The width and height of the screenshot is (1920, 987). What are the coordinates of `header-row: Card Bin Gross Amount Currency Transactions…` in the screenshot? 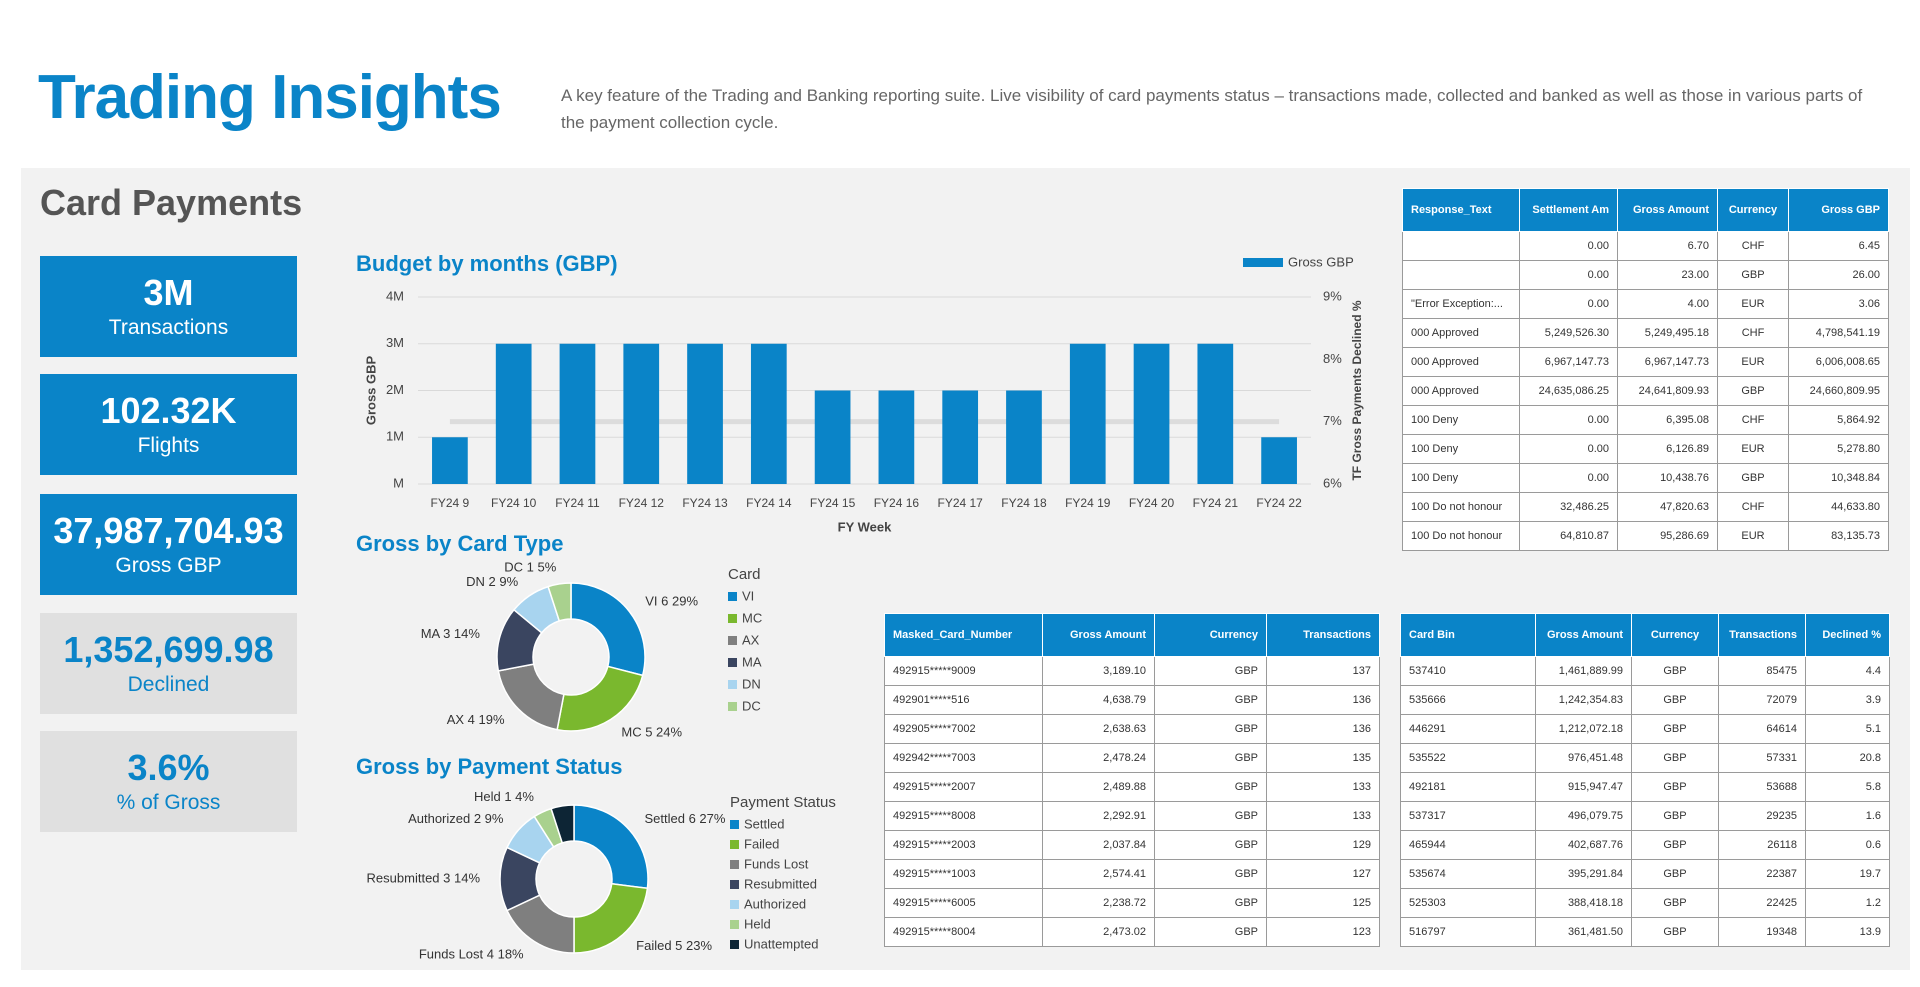 It's located at (1645, 635).